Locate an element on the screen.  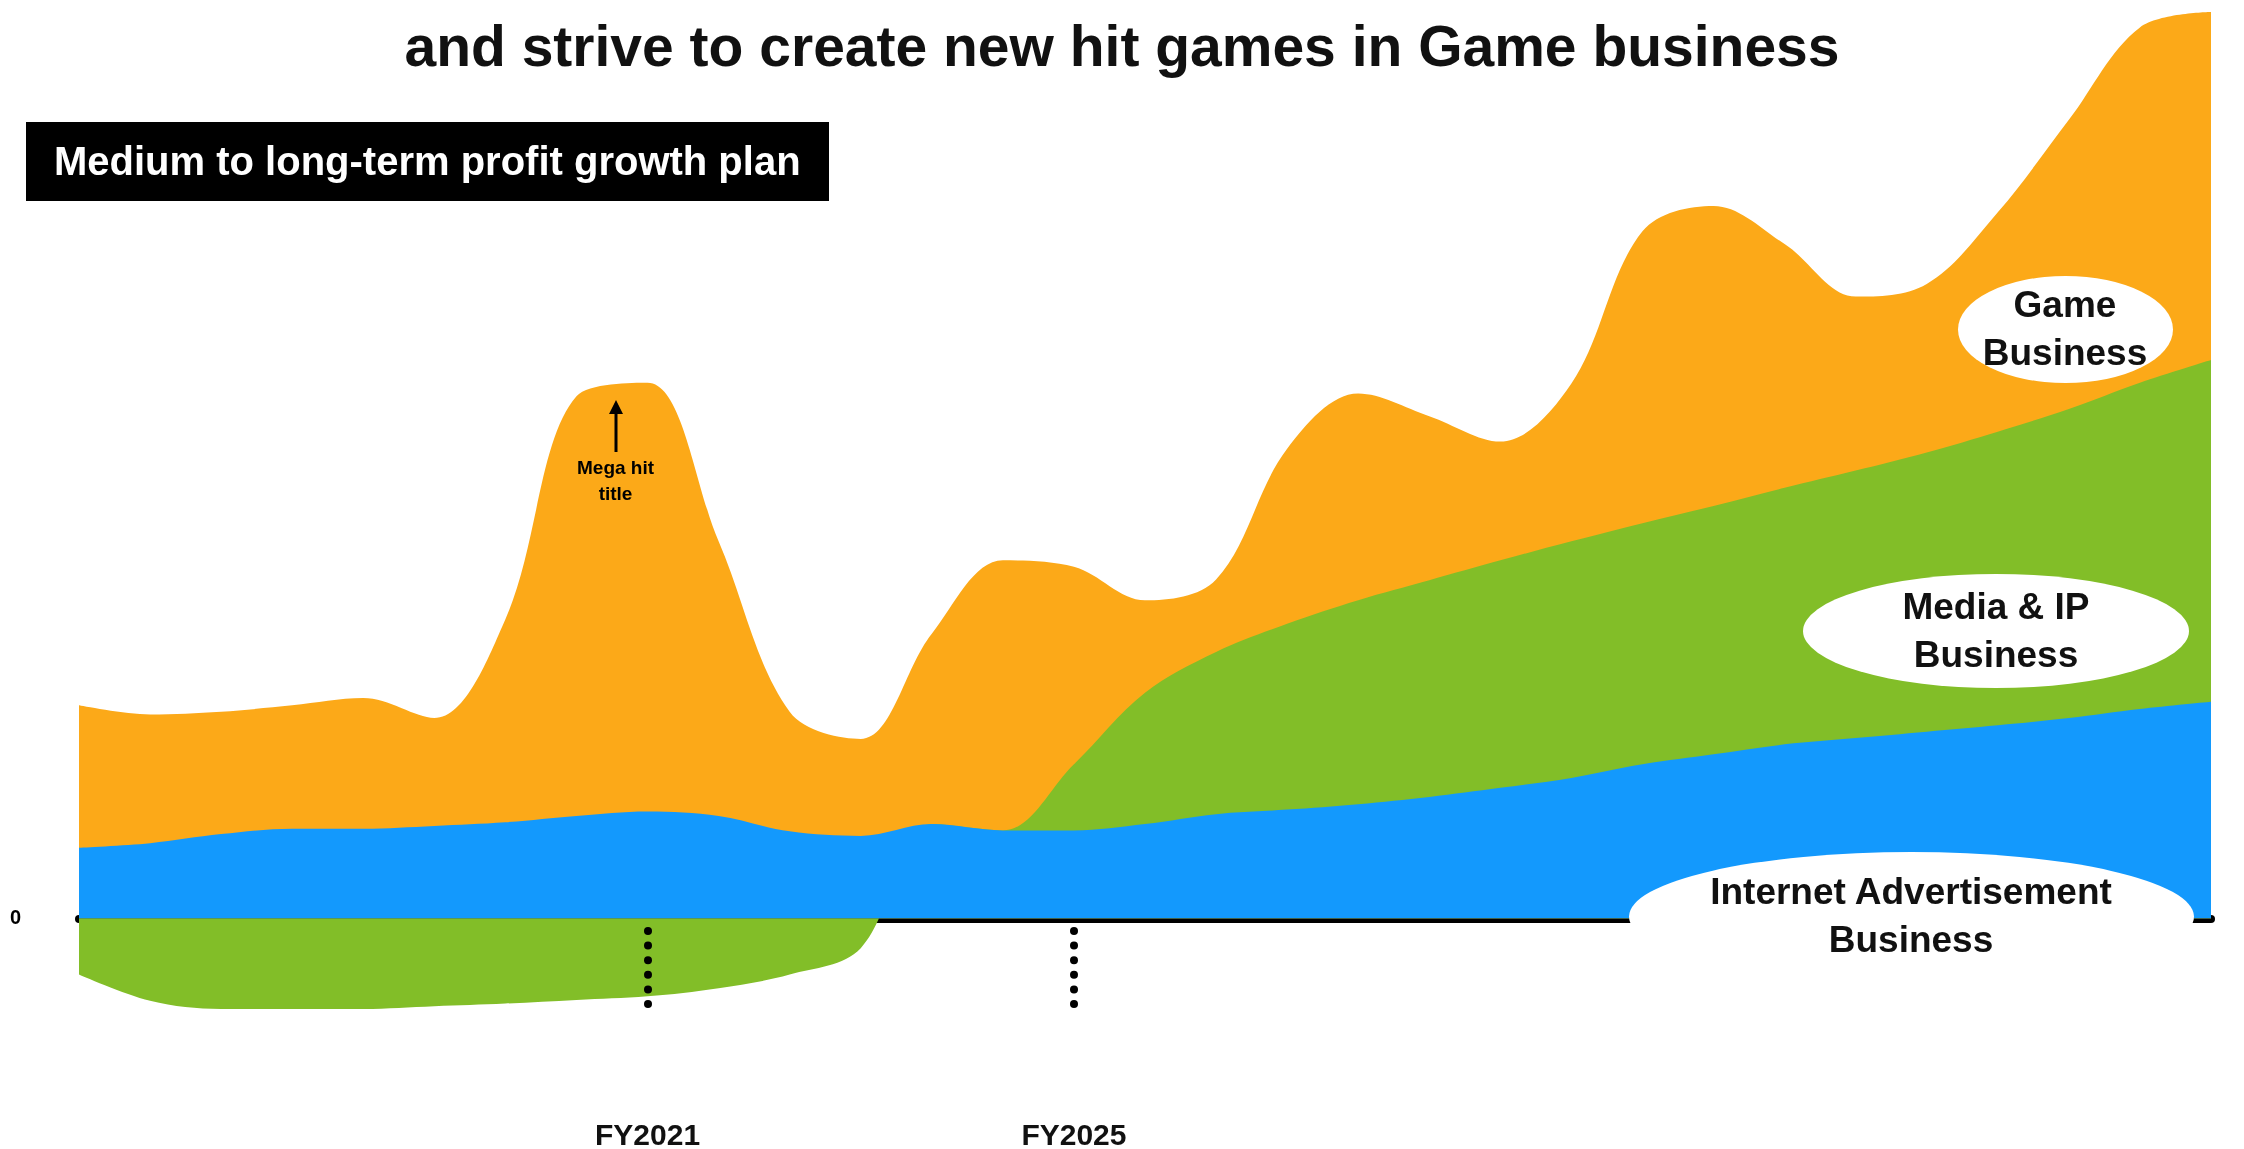
annotation: Medium to long-term profit growth plan is located at coordinates (427, 161).